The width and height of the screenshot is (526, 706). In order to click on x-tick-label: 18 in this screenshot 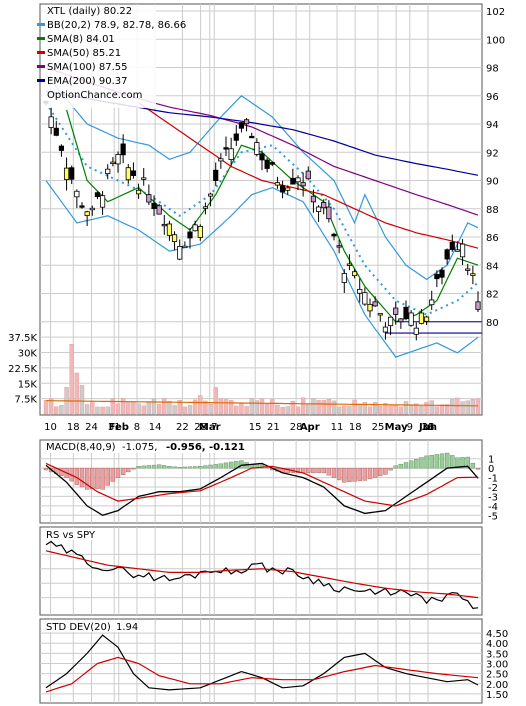, I will do `click(355, 427)`.